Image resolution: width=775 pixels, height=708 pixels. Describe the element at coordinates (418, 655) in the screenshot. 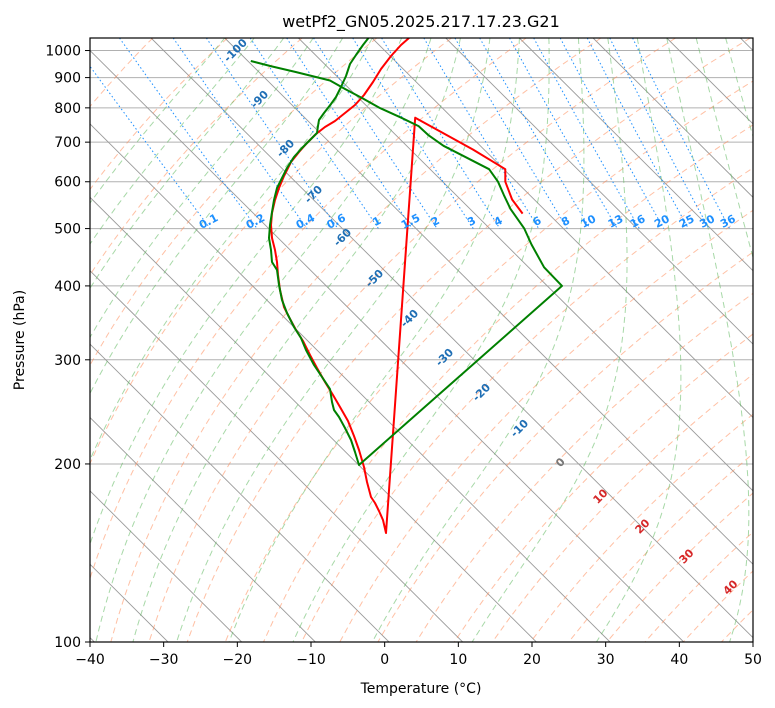

I see `x-axis-ticks: −40 −30 −20 −10 0 10 20 30 40 50` at that location.